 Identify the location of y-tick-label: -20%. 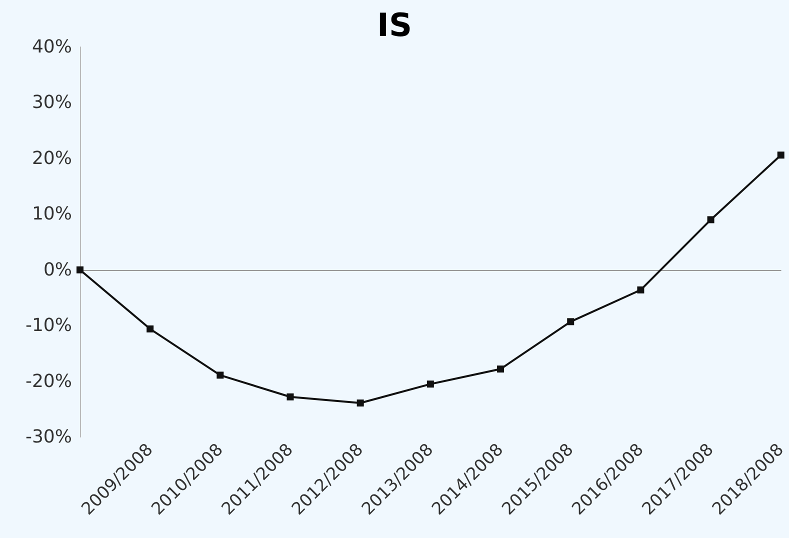
(48, 381).